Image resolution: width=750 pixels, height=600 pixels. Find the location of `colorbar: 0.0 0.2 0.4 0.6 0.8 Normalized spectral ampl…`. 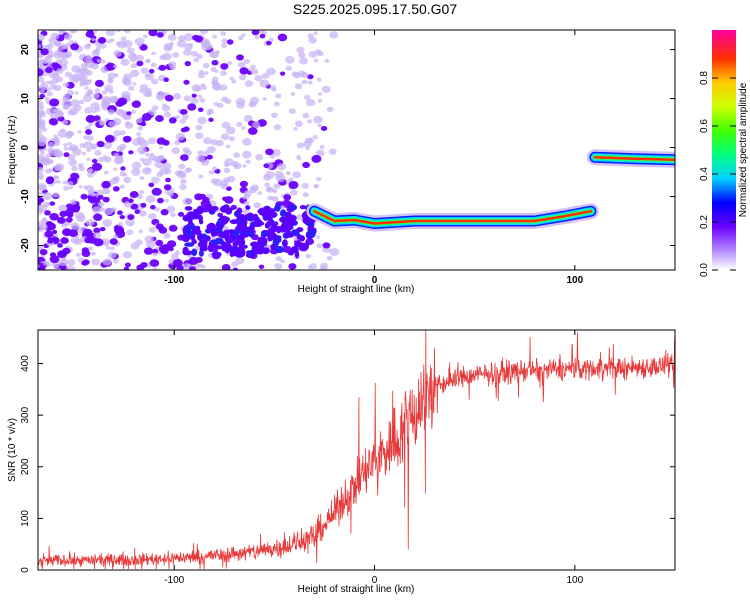

colorbar: 0.0 0.2 0.4 0.6 0.8 Normalized spectral ampl… is located at coordinates (724, 153).